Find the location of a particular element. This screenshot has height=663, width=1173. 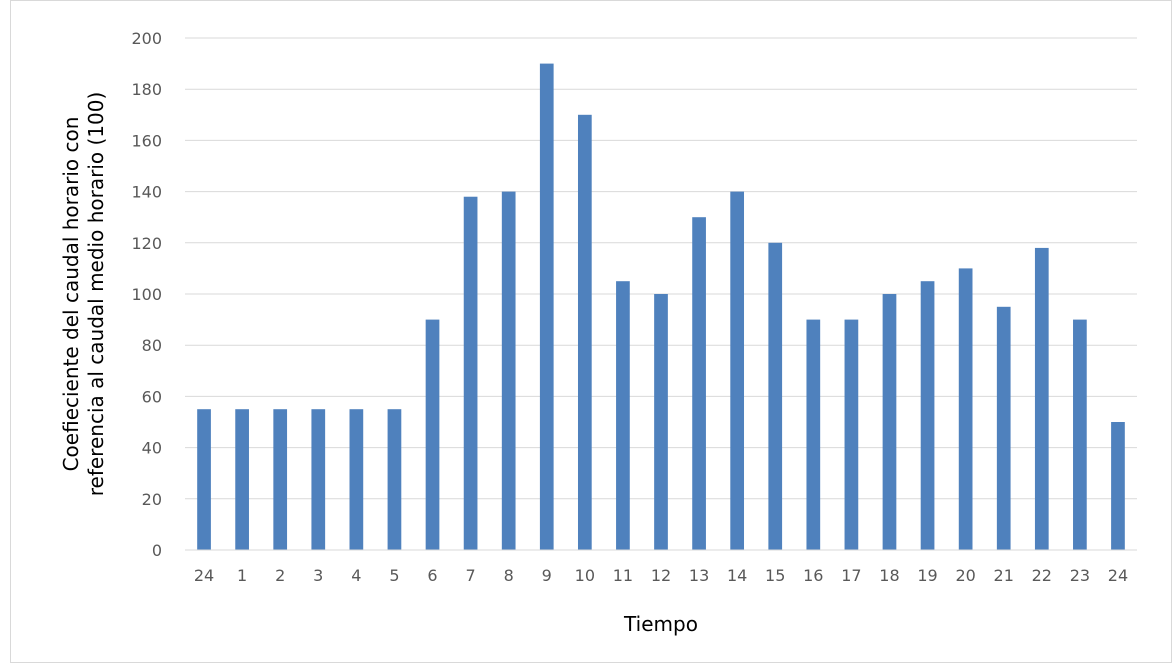

x-tick-label: 12 is located at coordinates (661, 575).